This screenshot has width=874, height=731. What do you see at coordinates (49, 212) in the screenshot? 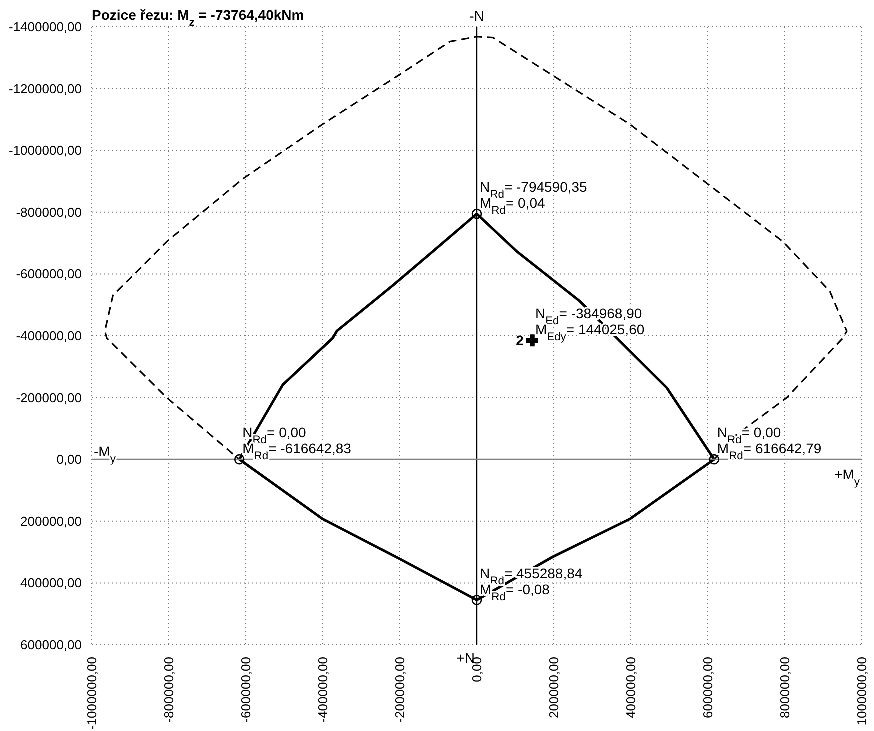
I see `y-tick-label: -800000,00` at bounding box center [49, 212].